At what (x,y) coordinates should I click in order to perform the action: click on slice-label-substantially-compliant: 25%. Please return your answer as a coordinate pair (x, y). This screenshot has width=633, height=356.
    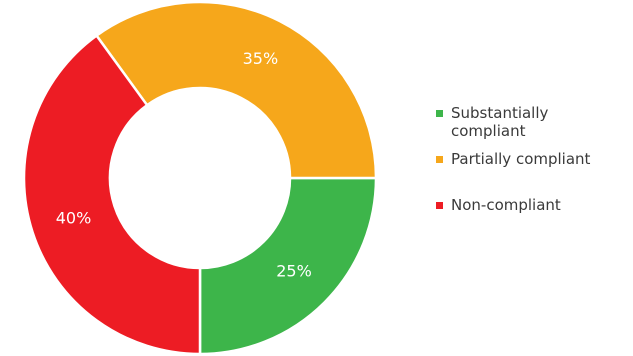
    Looking at the image, I should click on (294, 271).